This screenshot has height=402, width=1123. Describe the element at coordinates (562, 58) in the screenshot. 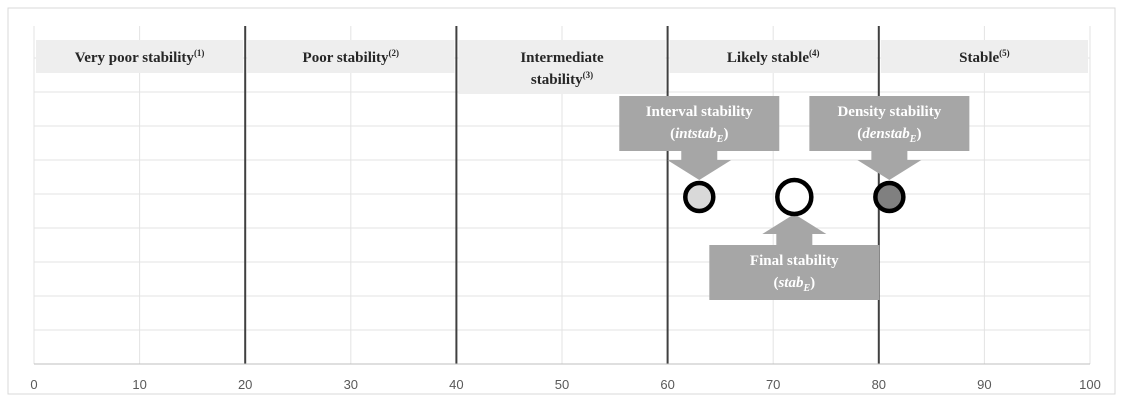

I see `category-label: Intermediate` at that location.